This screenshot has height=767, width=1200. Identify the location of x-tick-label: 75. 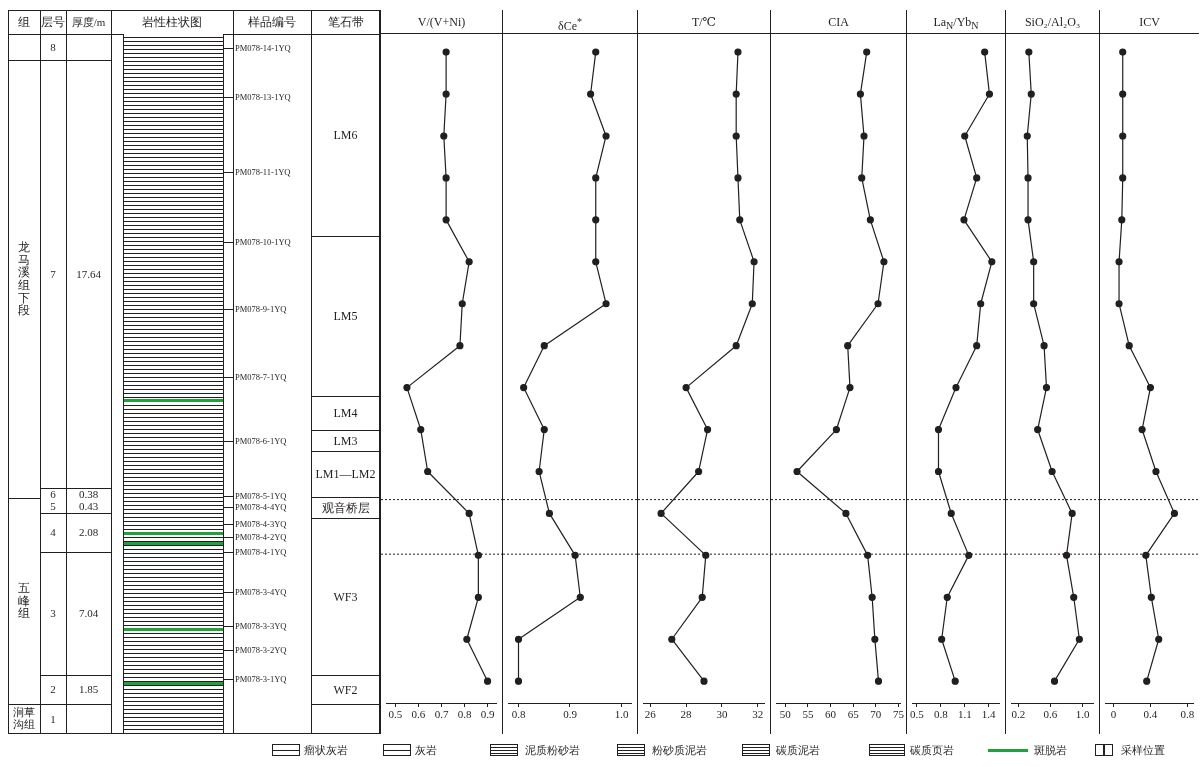
(898, 714).